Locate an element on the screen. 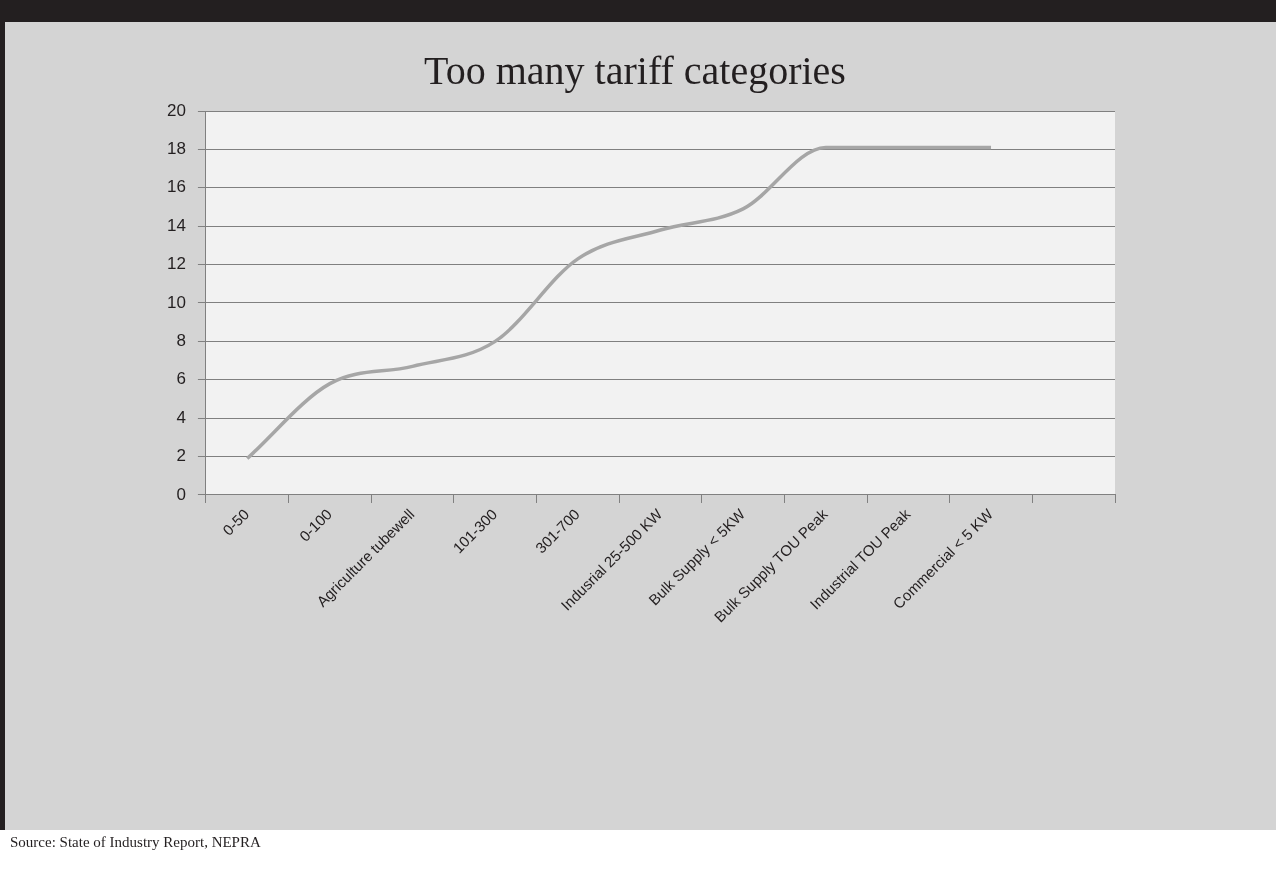  y-tick-label: 20 is located at coordinates (176, 110).